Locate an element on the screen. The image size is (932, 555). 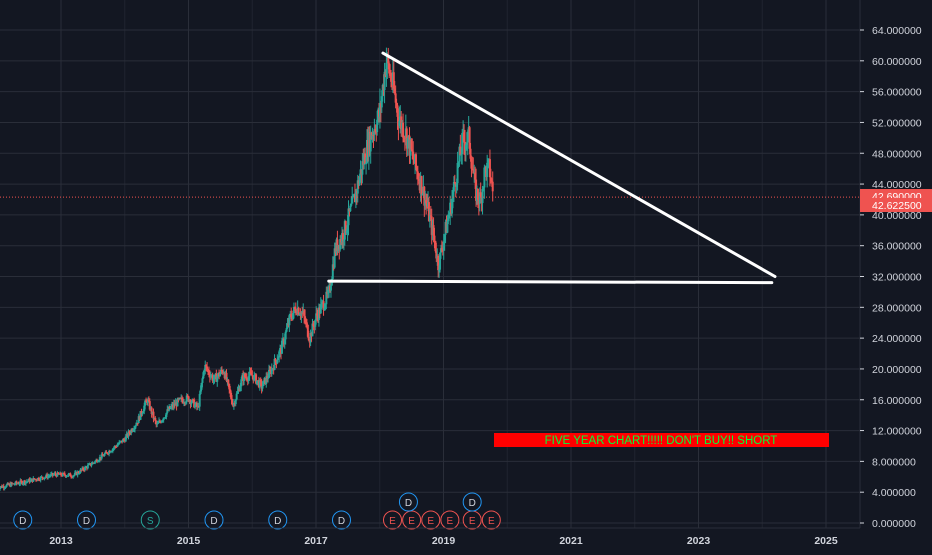
y-tick-label: 8.000000 is located at coordinates (894, 462).